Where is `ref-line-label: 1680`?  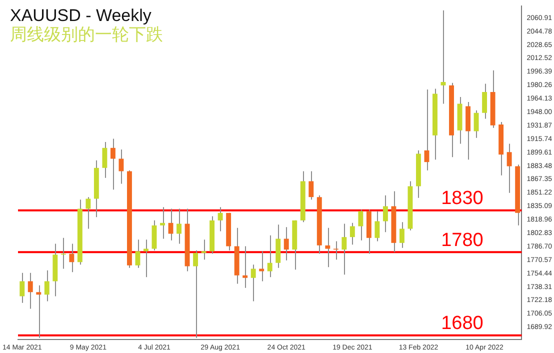 ref-line-label: 1680 is located at coordinates (462, 323).